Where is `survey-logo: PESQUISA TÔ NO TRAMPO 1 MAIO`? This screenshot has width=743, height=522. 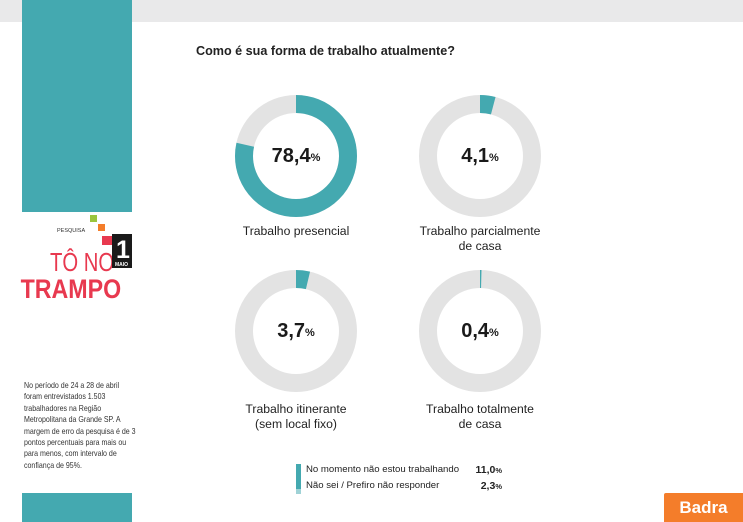 survey-logo: PESQUISA TÔ NO TRAMPO 1 MAIO is located at coordinates (77, 262).